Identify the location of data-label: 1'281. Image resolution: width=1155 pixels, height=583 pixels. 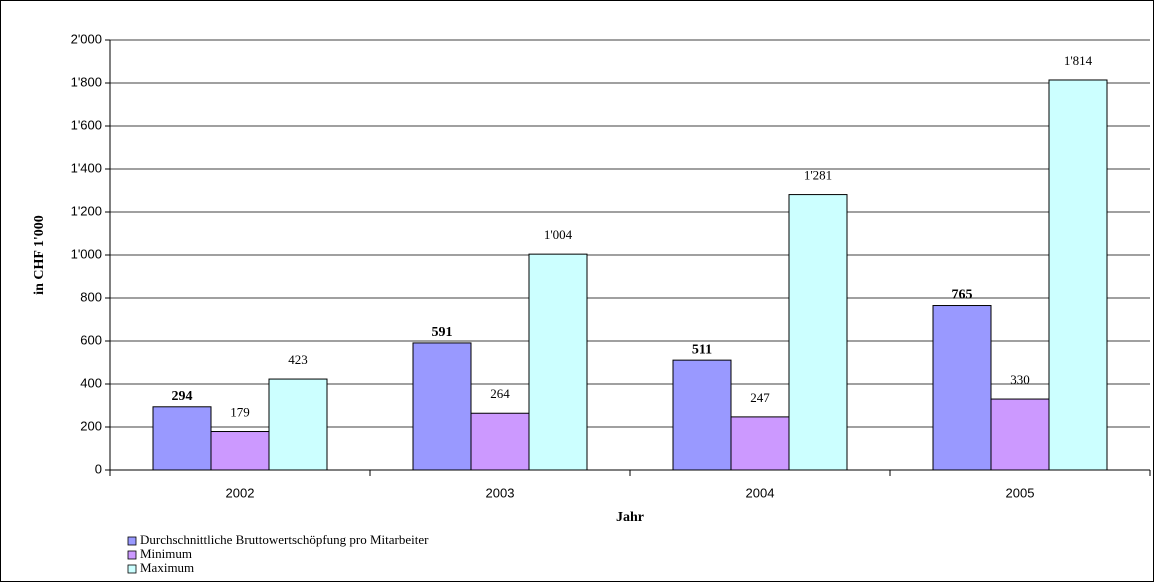
(818, 175).